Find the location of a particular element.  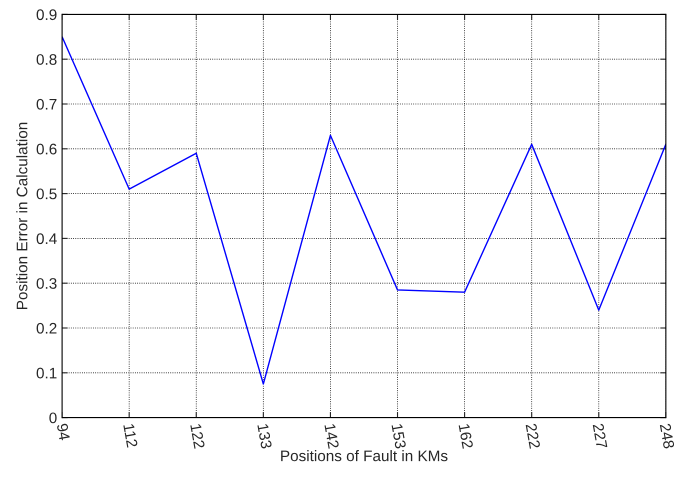

y-tick-label: 0.8 is located at coordinates (46, 59).